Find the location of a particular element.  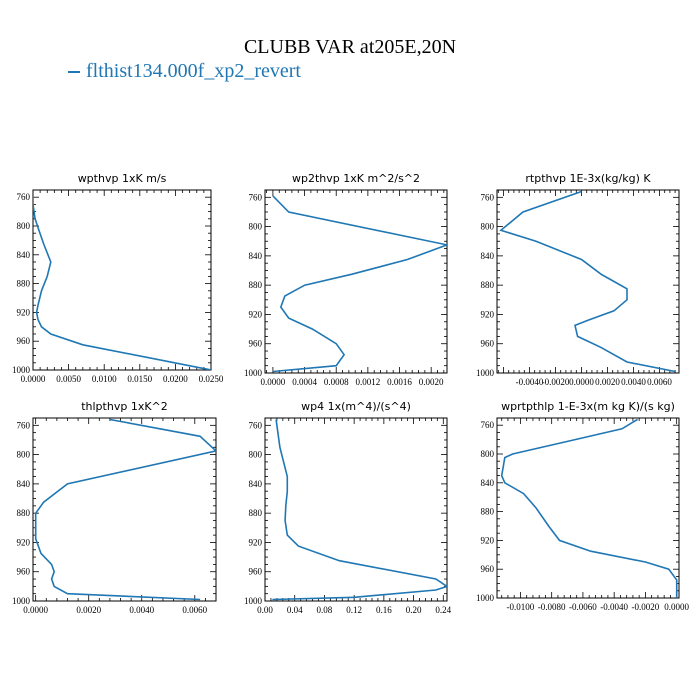

x-tick-label: 0.0250 is located at coordinates (211, 379).